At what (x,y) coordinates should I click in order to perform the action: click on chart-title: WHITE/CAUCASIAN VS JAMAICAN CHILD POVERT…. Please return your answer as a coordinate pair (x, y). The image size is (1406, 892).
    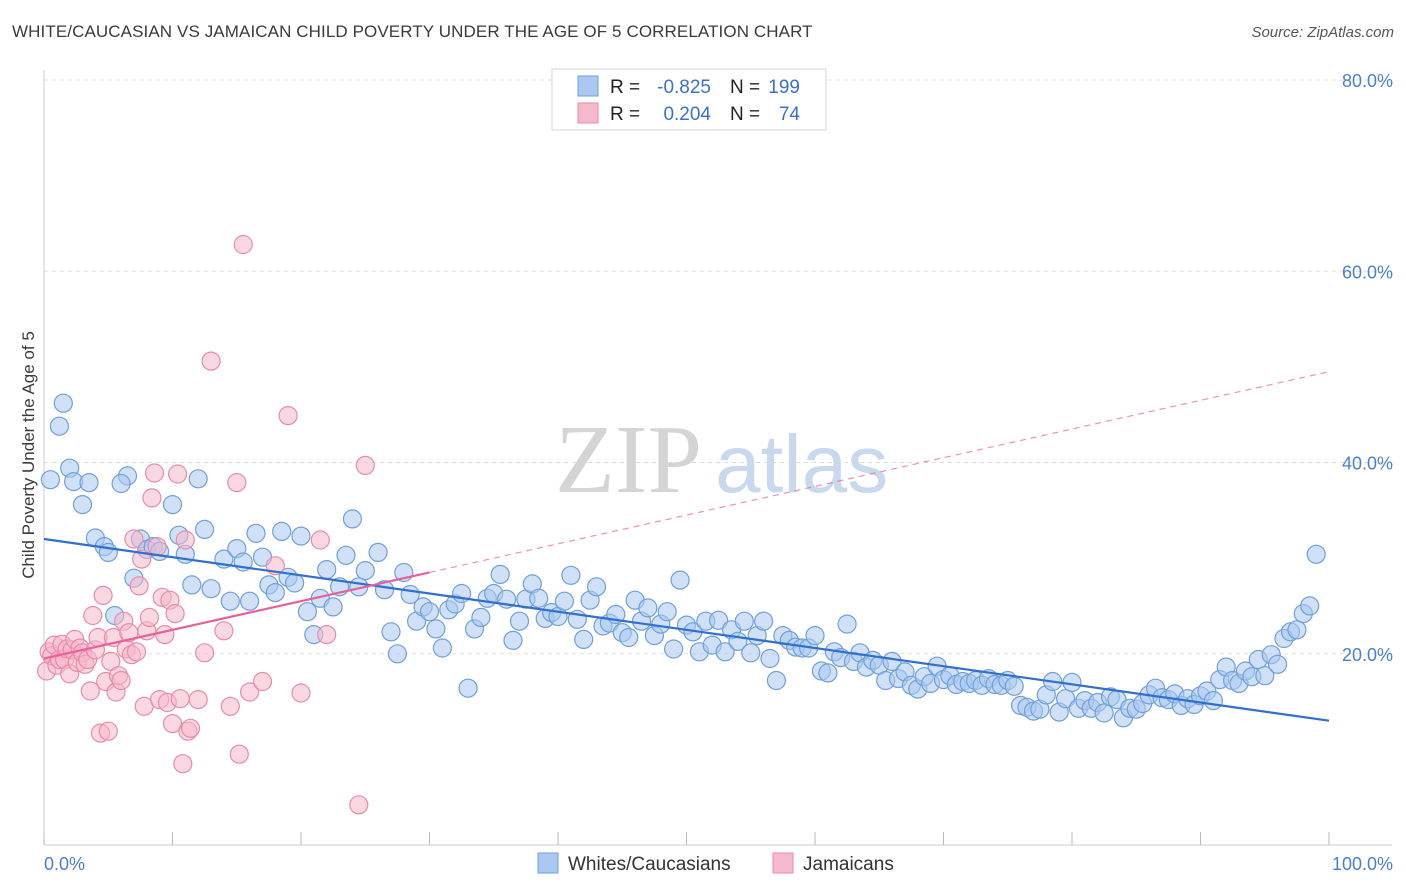
    Looking at the image, I should click on (412, 31).